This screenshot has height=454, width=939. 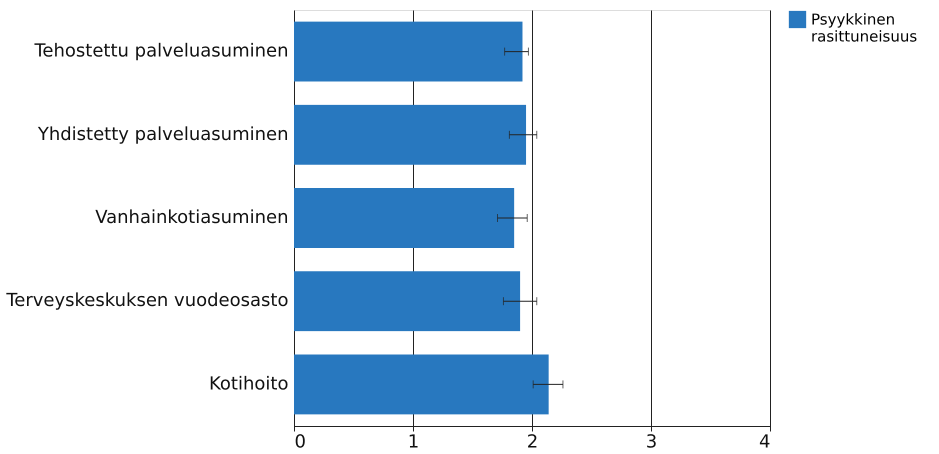 What do you see at coordinates (300, 442) in the screenshot?
I see `x-tick-label: 0` at bounding box center [300, 442].